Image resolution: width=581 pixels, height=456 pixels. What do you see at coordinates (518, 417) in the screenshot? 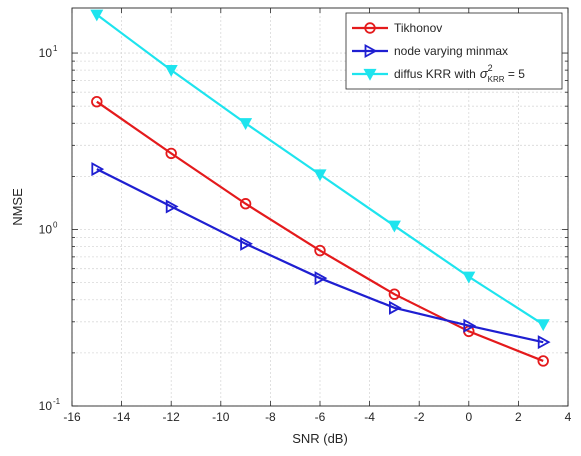
I see `x-tick-label: 2` at bounding box center [518, 417].